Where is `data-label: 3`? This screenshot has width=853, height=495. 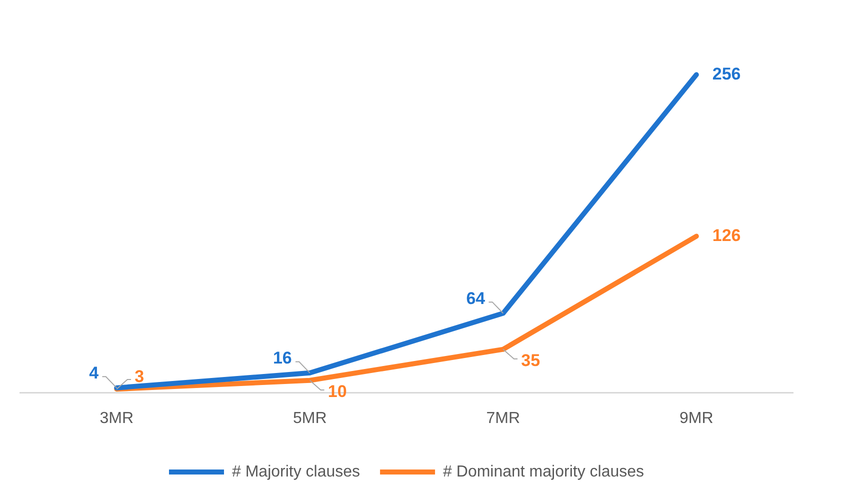 data-label: 3 is located at coordinates (139, 376).